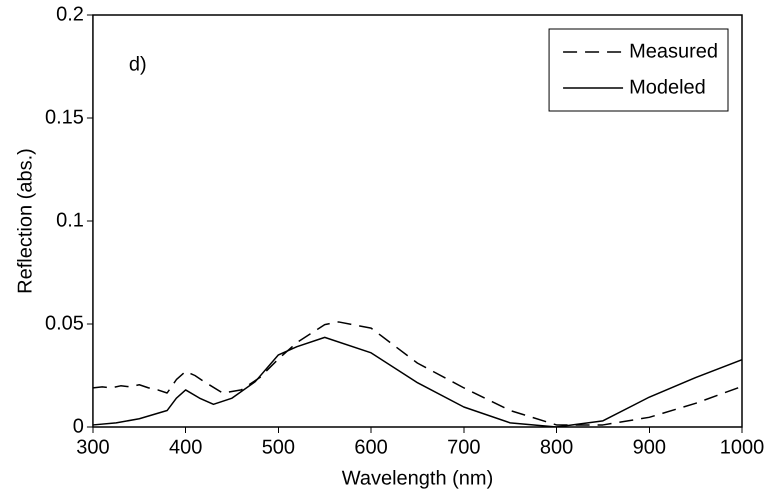 This screenshot has height=499, width=782. I want to click on x-axis-title: Wavelength (nm), so click(418, 479).